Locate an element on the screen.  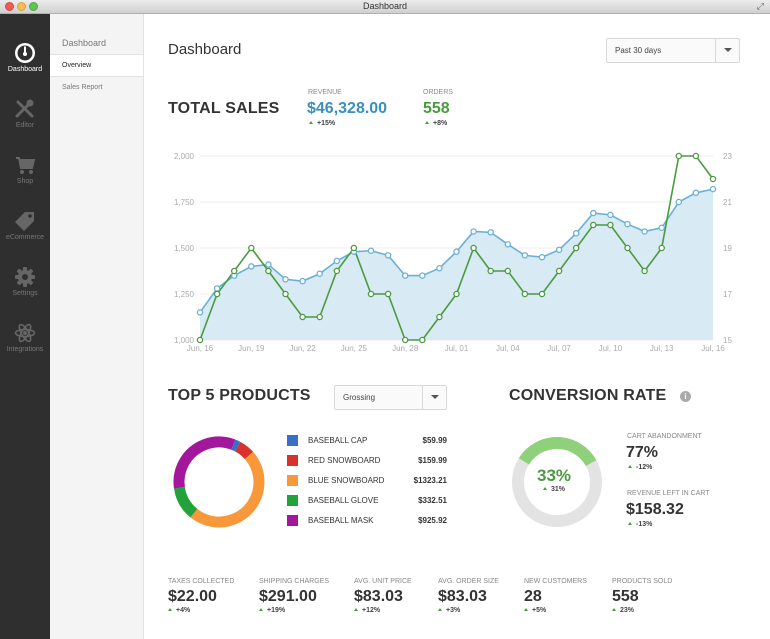
products-metric-select: Grossing is located at coordinates (390, 397).